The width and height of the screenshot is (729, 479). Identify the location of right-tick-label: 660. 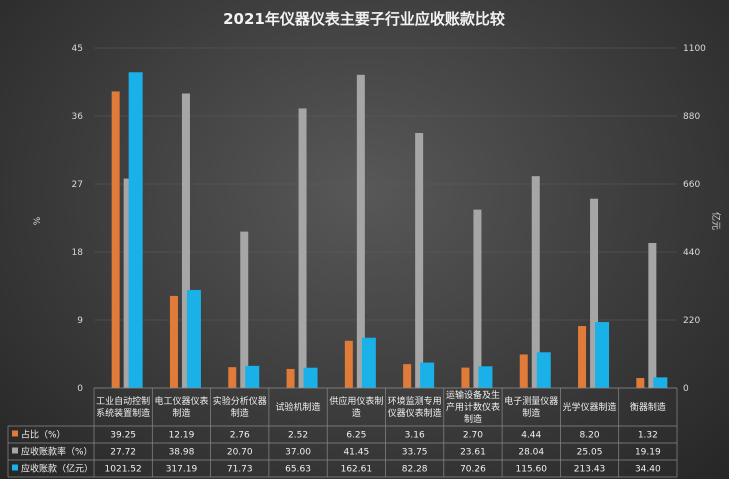
(691, 185).